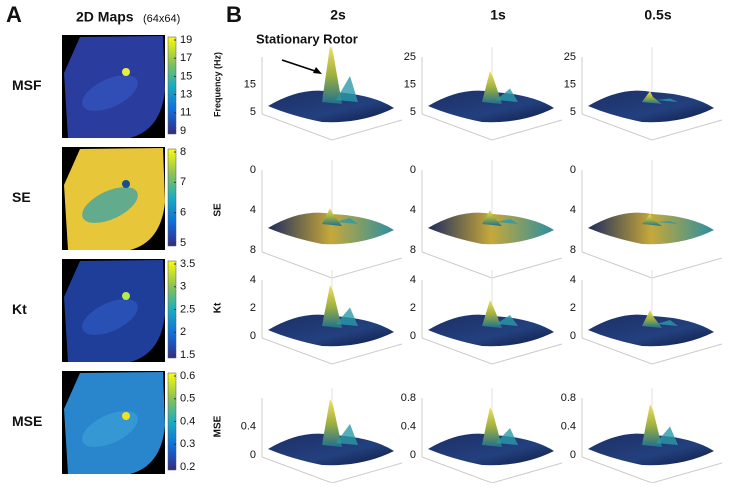 The width and height of the screenshot is (733, 488). What do you see at coordinates (338, 15) in the screenshot?
I see `column-title: 2s` at bounding box center [338, 15].